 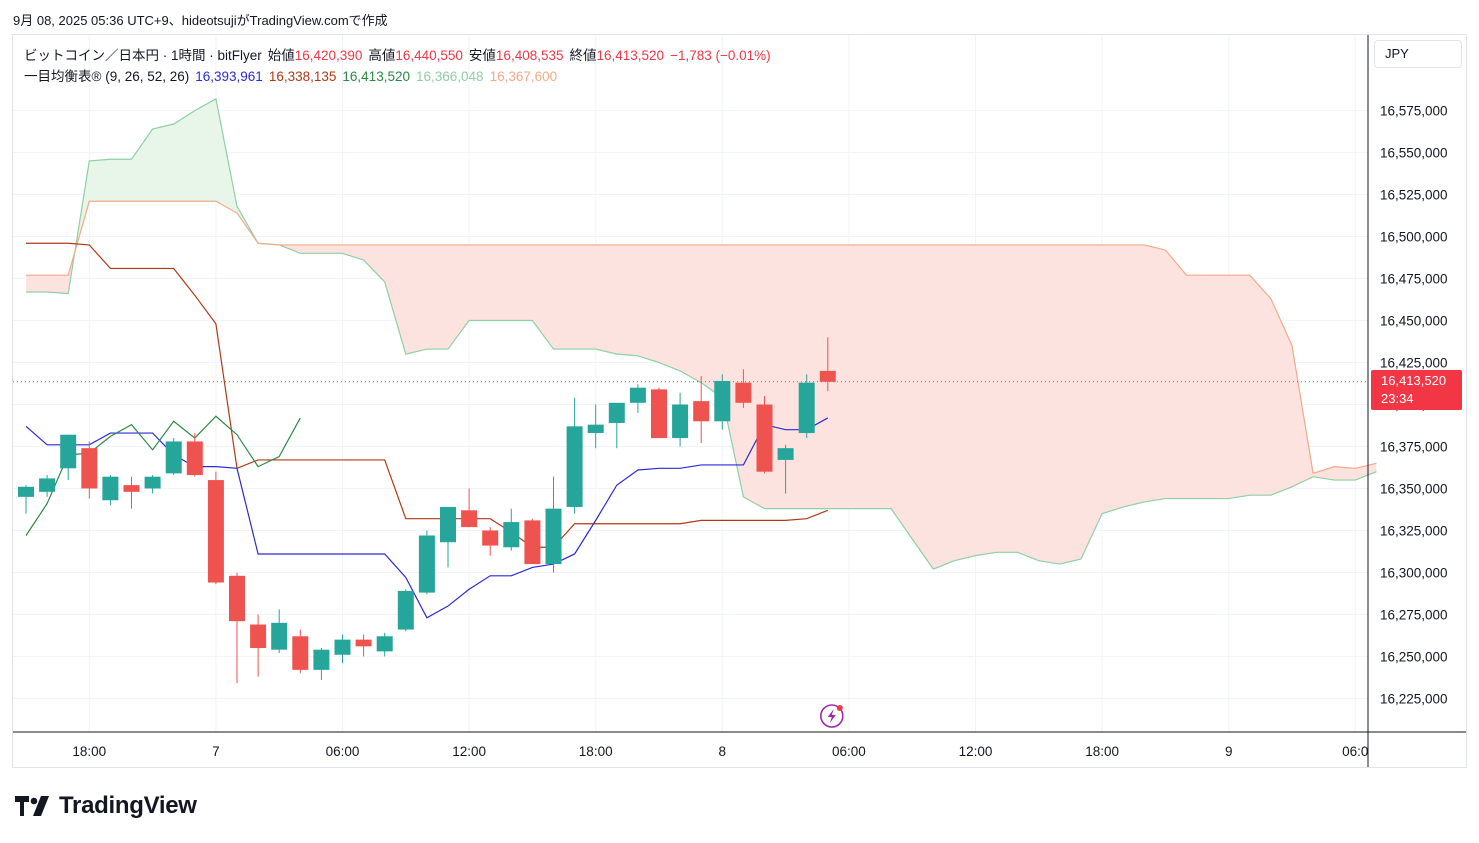 I want to click on lightning-icon-bolt, so click(x=831, y=716).